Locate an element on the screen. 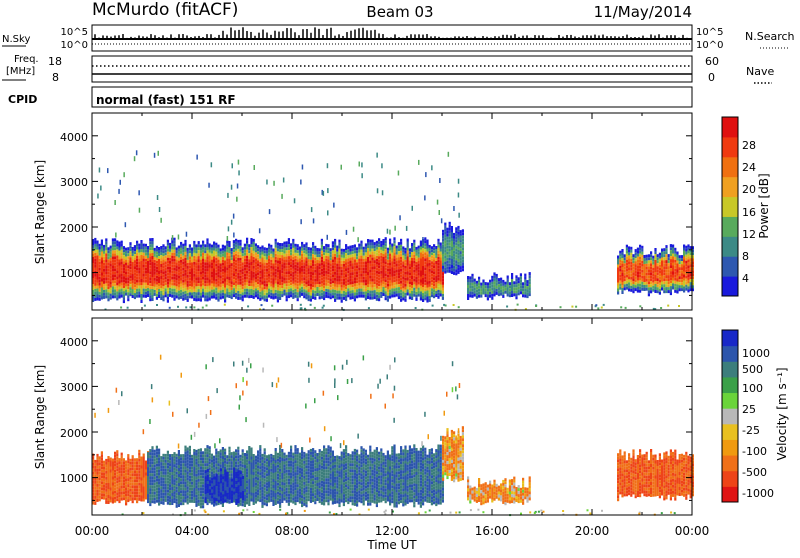 The image size is (800, 558). beam-title: Beam 03 is located at coordinates (399, 12).